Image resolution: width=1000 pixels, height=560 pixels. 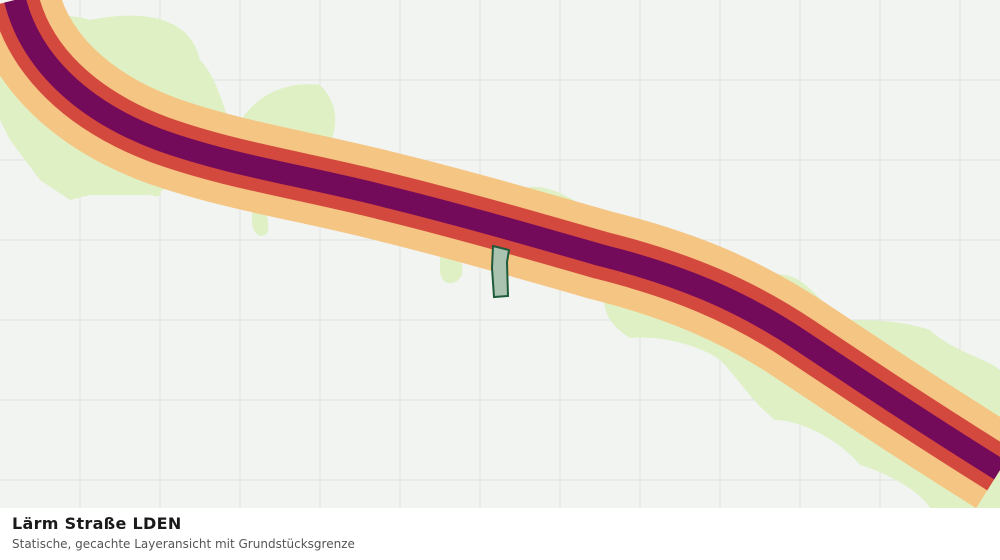 I want to click on parcel-boundary, so click(x=500, y=271).